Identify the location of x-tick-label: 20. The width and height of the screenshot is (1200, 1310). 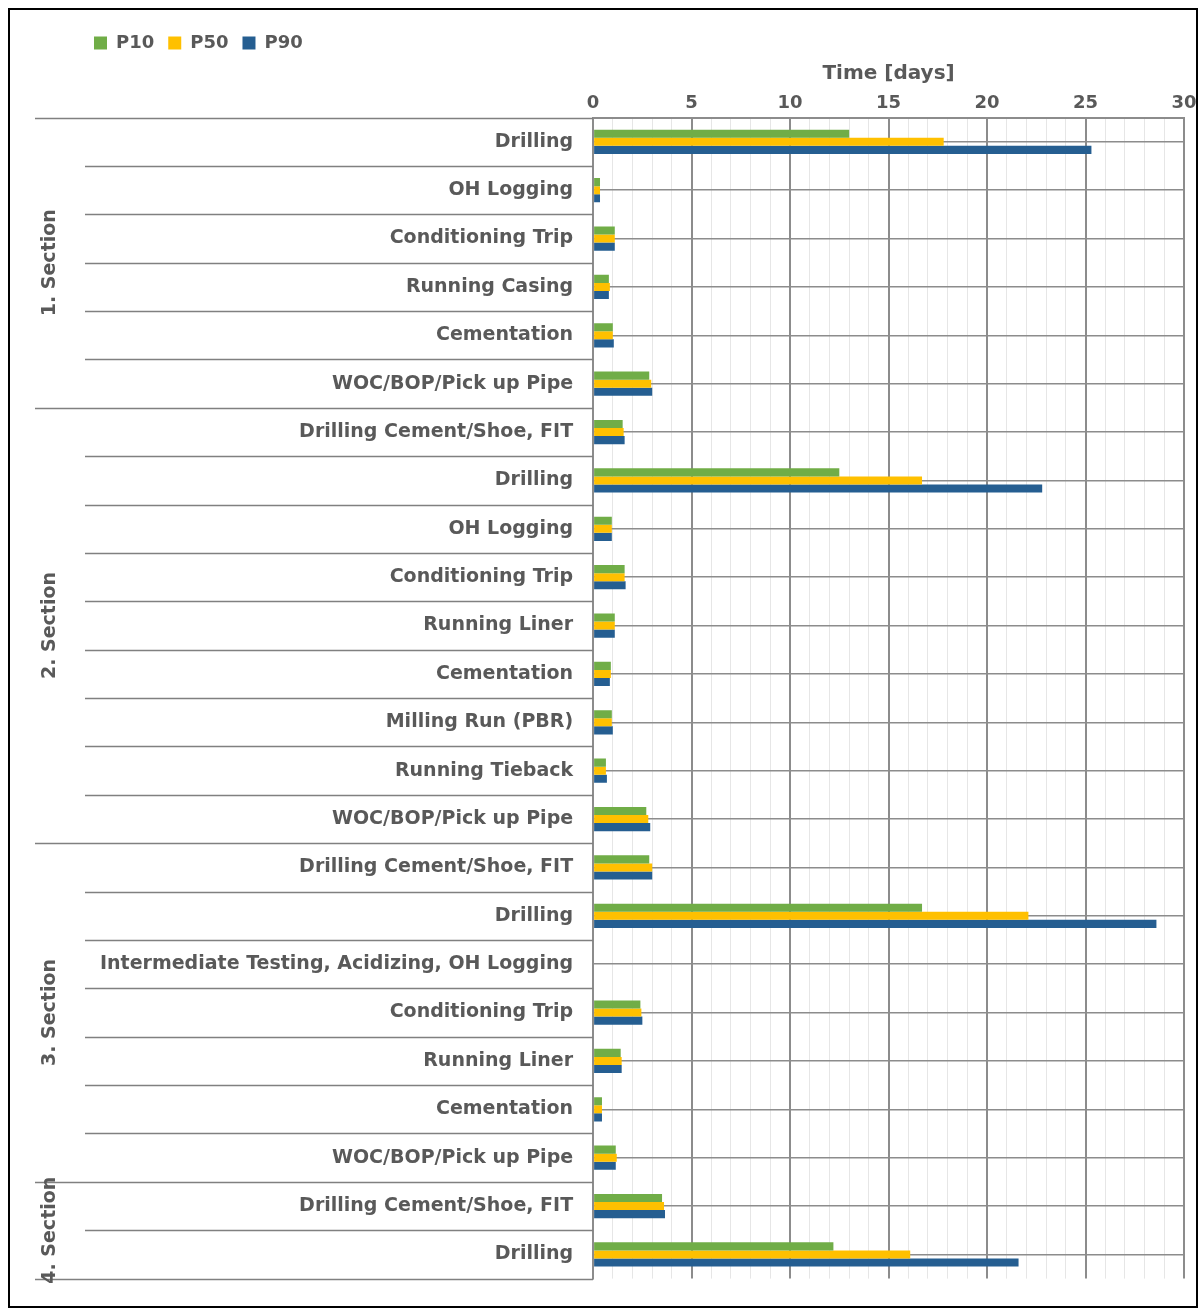
(987, 102).